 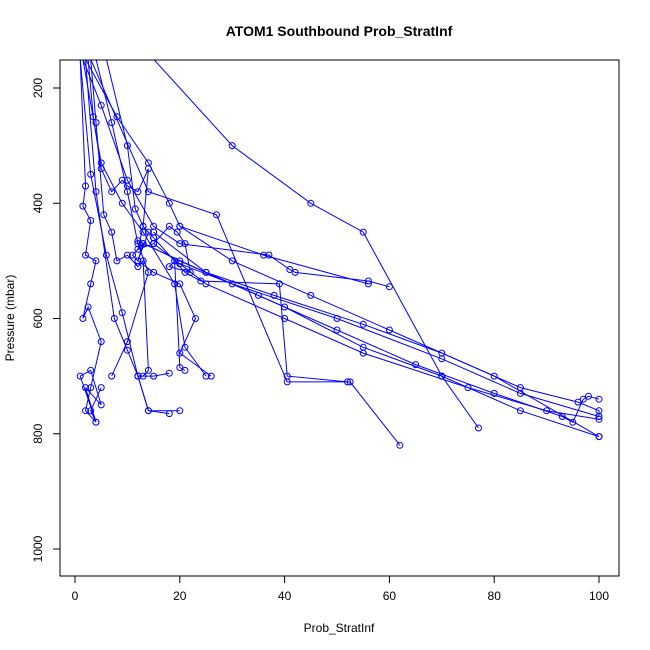 What do you see at coordinates (38, 88) in the screenshot?
I see `y-tick-label: 200` at bounding box center [38, 88].